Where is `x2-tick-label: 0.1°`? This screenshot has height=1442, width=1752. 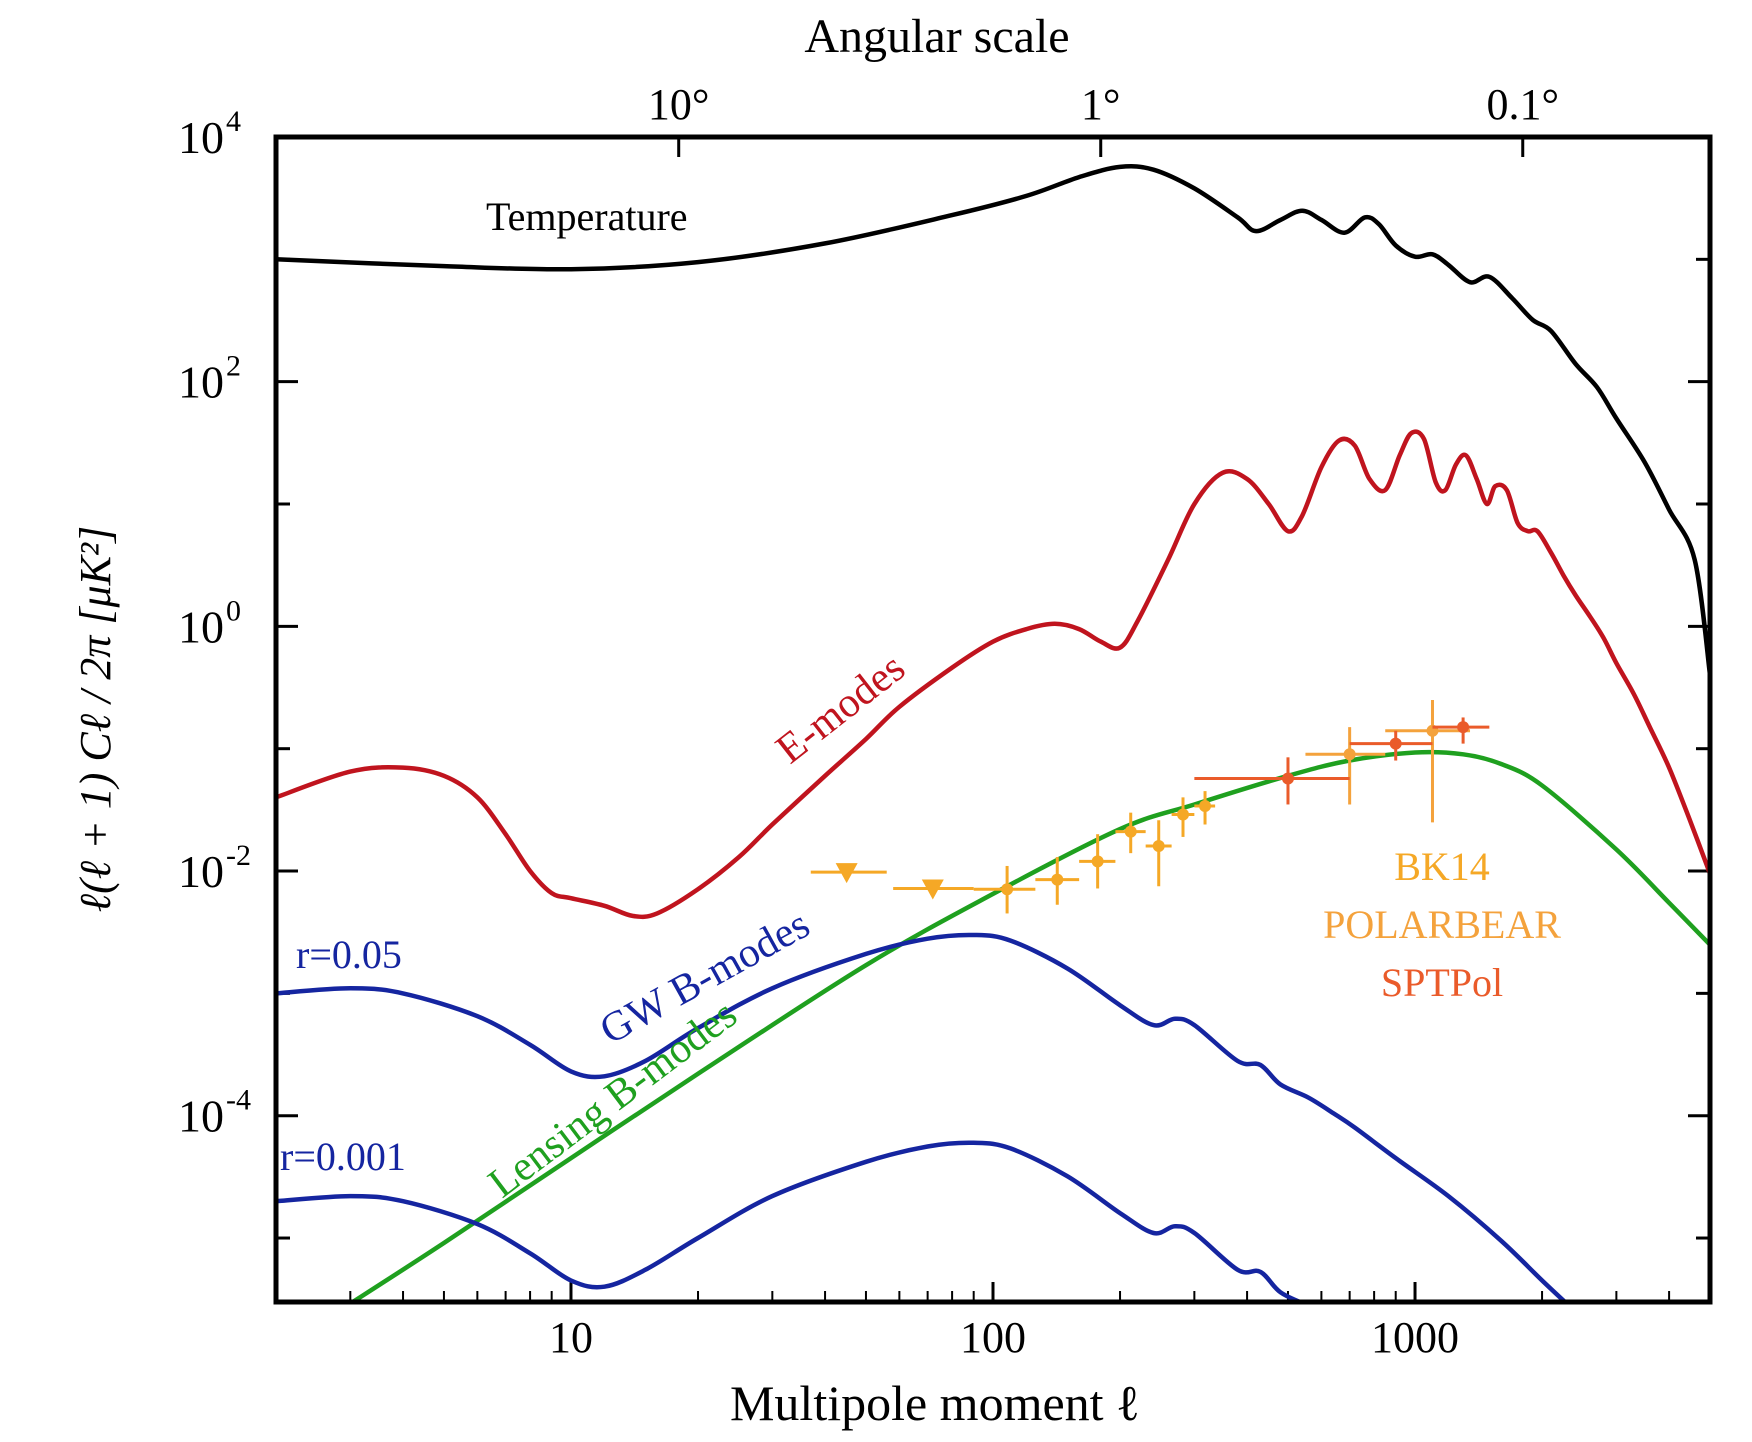 x2-tick-label: 0.1° is located at coordinates (1522, 104).